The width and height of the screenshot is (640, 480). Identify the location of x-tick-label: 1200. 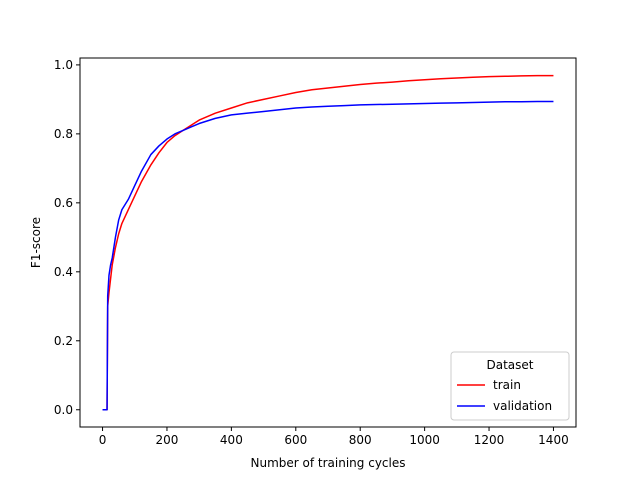
(489, 440).